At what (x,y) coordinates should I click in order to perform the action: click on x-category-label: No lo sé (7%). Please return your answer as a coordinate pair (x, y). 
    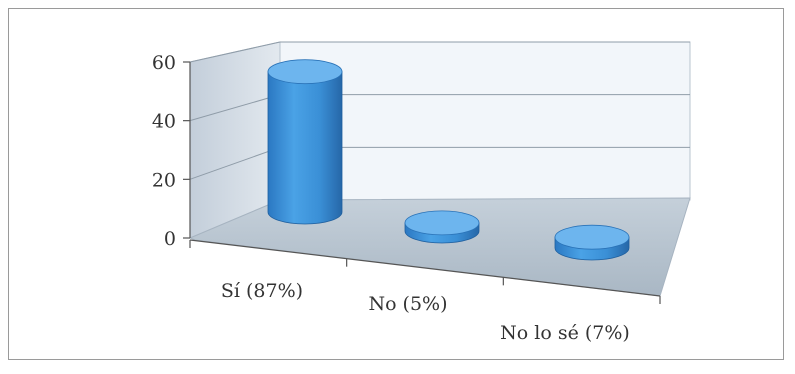
    Looking at the image, I should click on (565, 333).